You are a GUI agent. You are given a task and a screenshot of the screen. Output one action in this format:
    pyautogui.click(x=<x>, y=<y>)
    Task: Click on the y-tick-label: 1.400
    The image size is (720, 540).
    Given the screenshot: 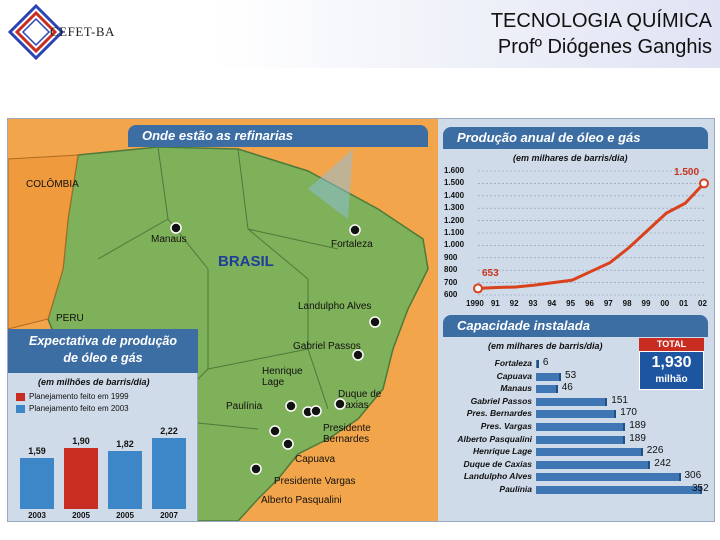 What is the action you would take?
    pyautogui.click(x=454, y=195)
    